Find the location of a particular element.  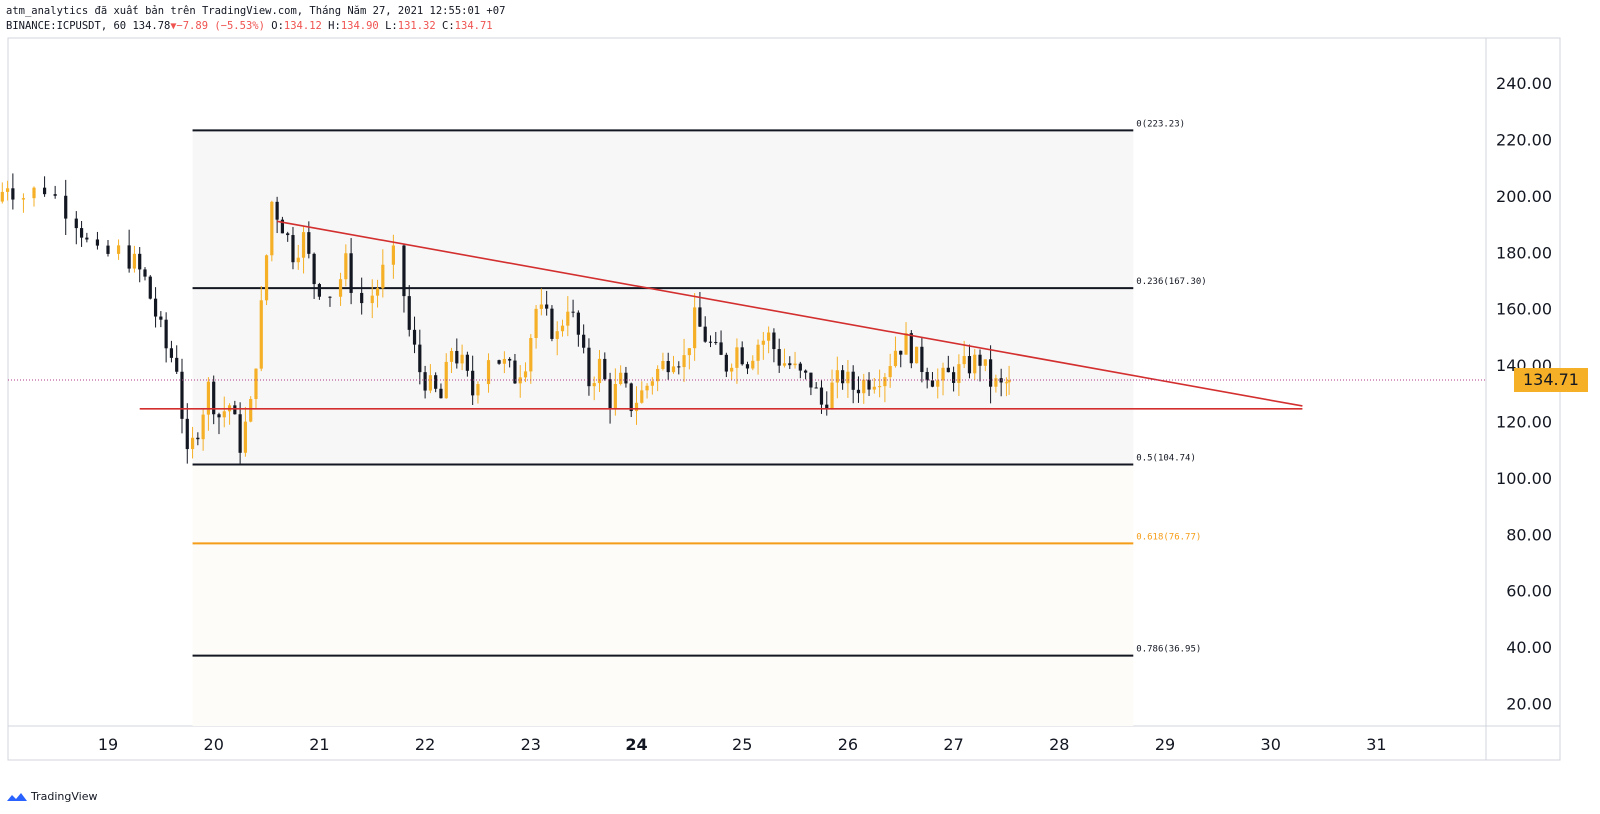

fib-label-0: 0(223.23) is located at coordinates (1160, 124).